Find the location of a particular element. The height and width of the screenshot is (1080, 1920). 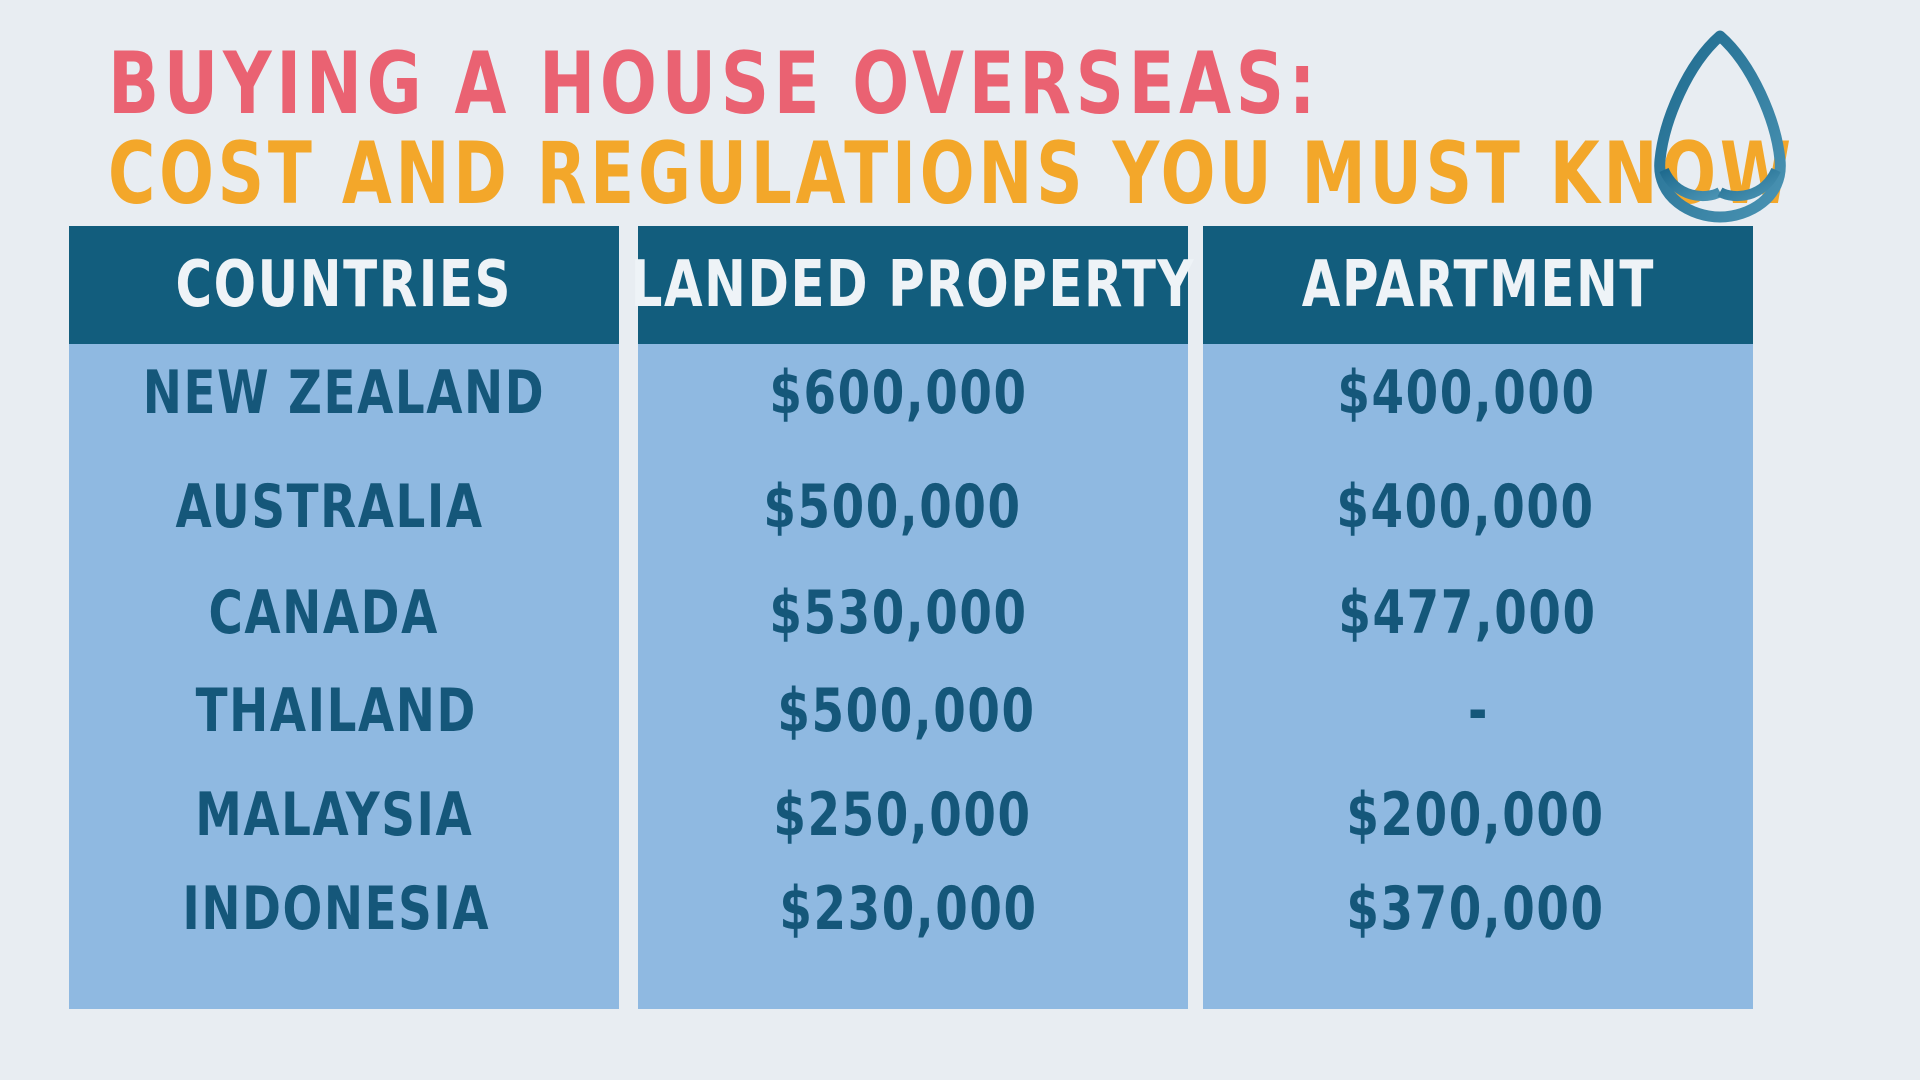

apartment-header: APARTMENT is located at coordinates (1478, 285).